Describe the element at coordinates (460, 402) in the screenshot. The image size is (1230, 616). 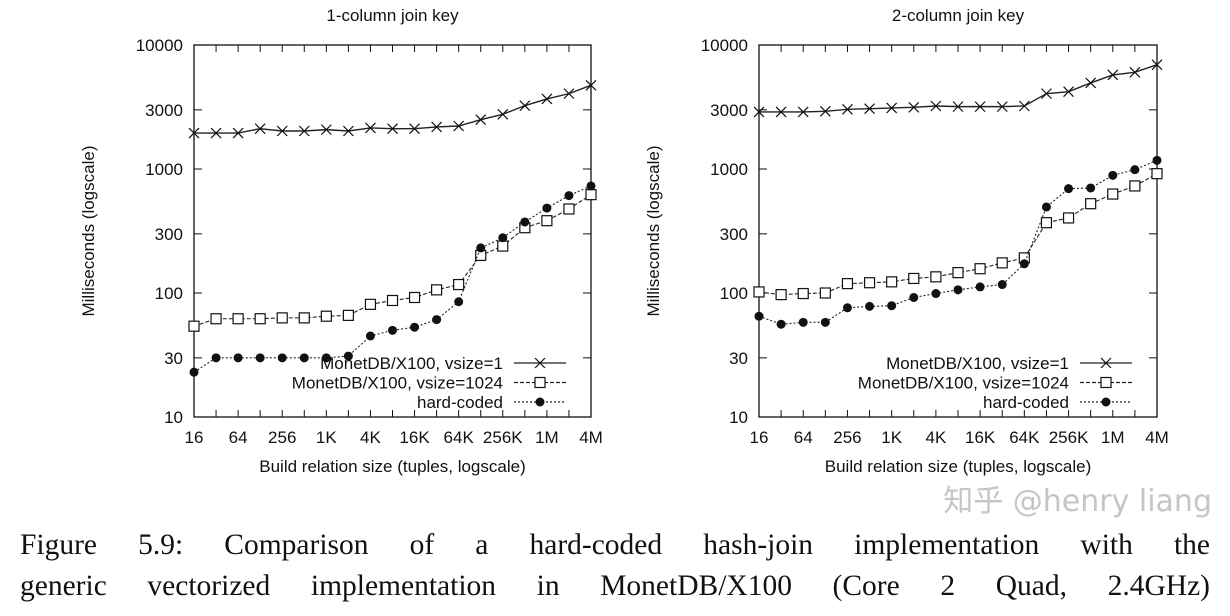
I see `legend-label: hard-coded` at that location.